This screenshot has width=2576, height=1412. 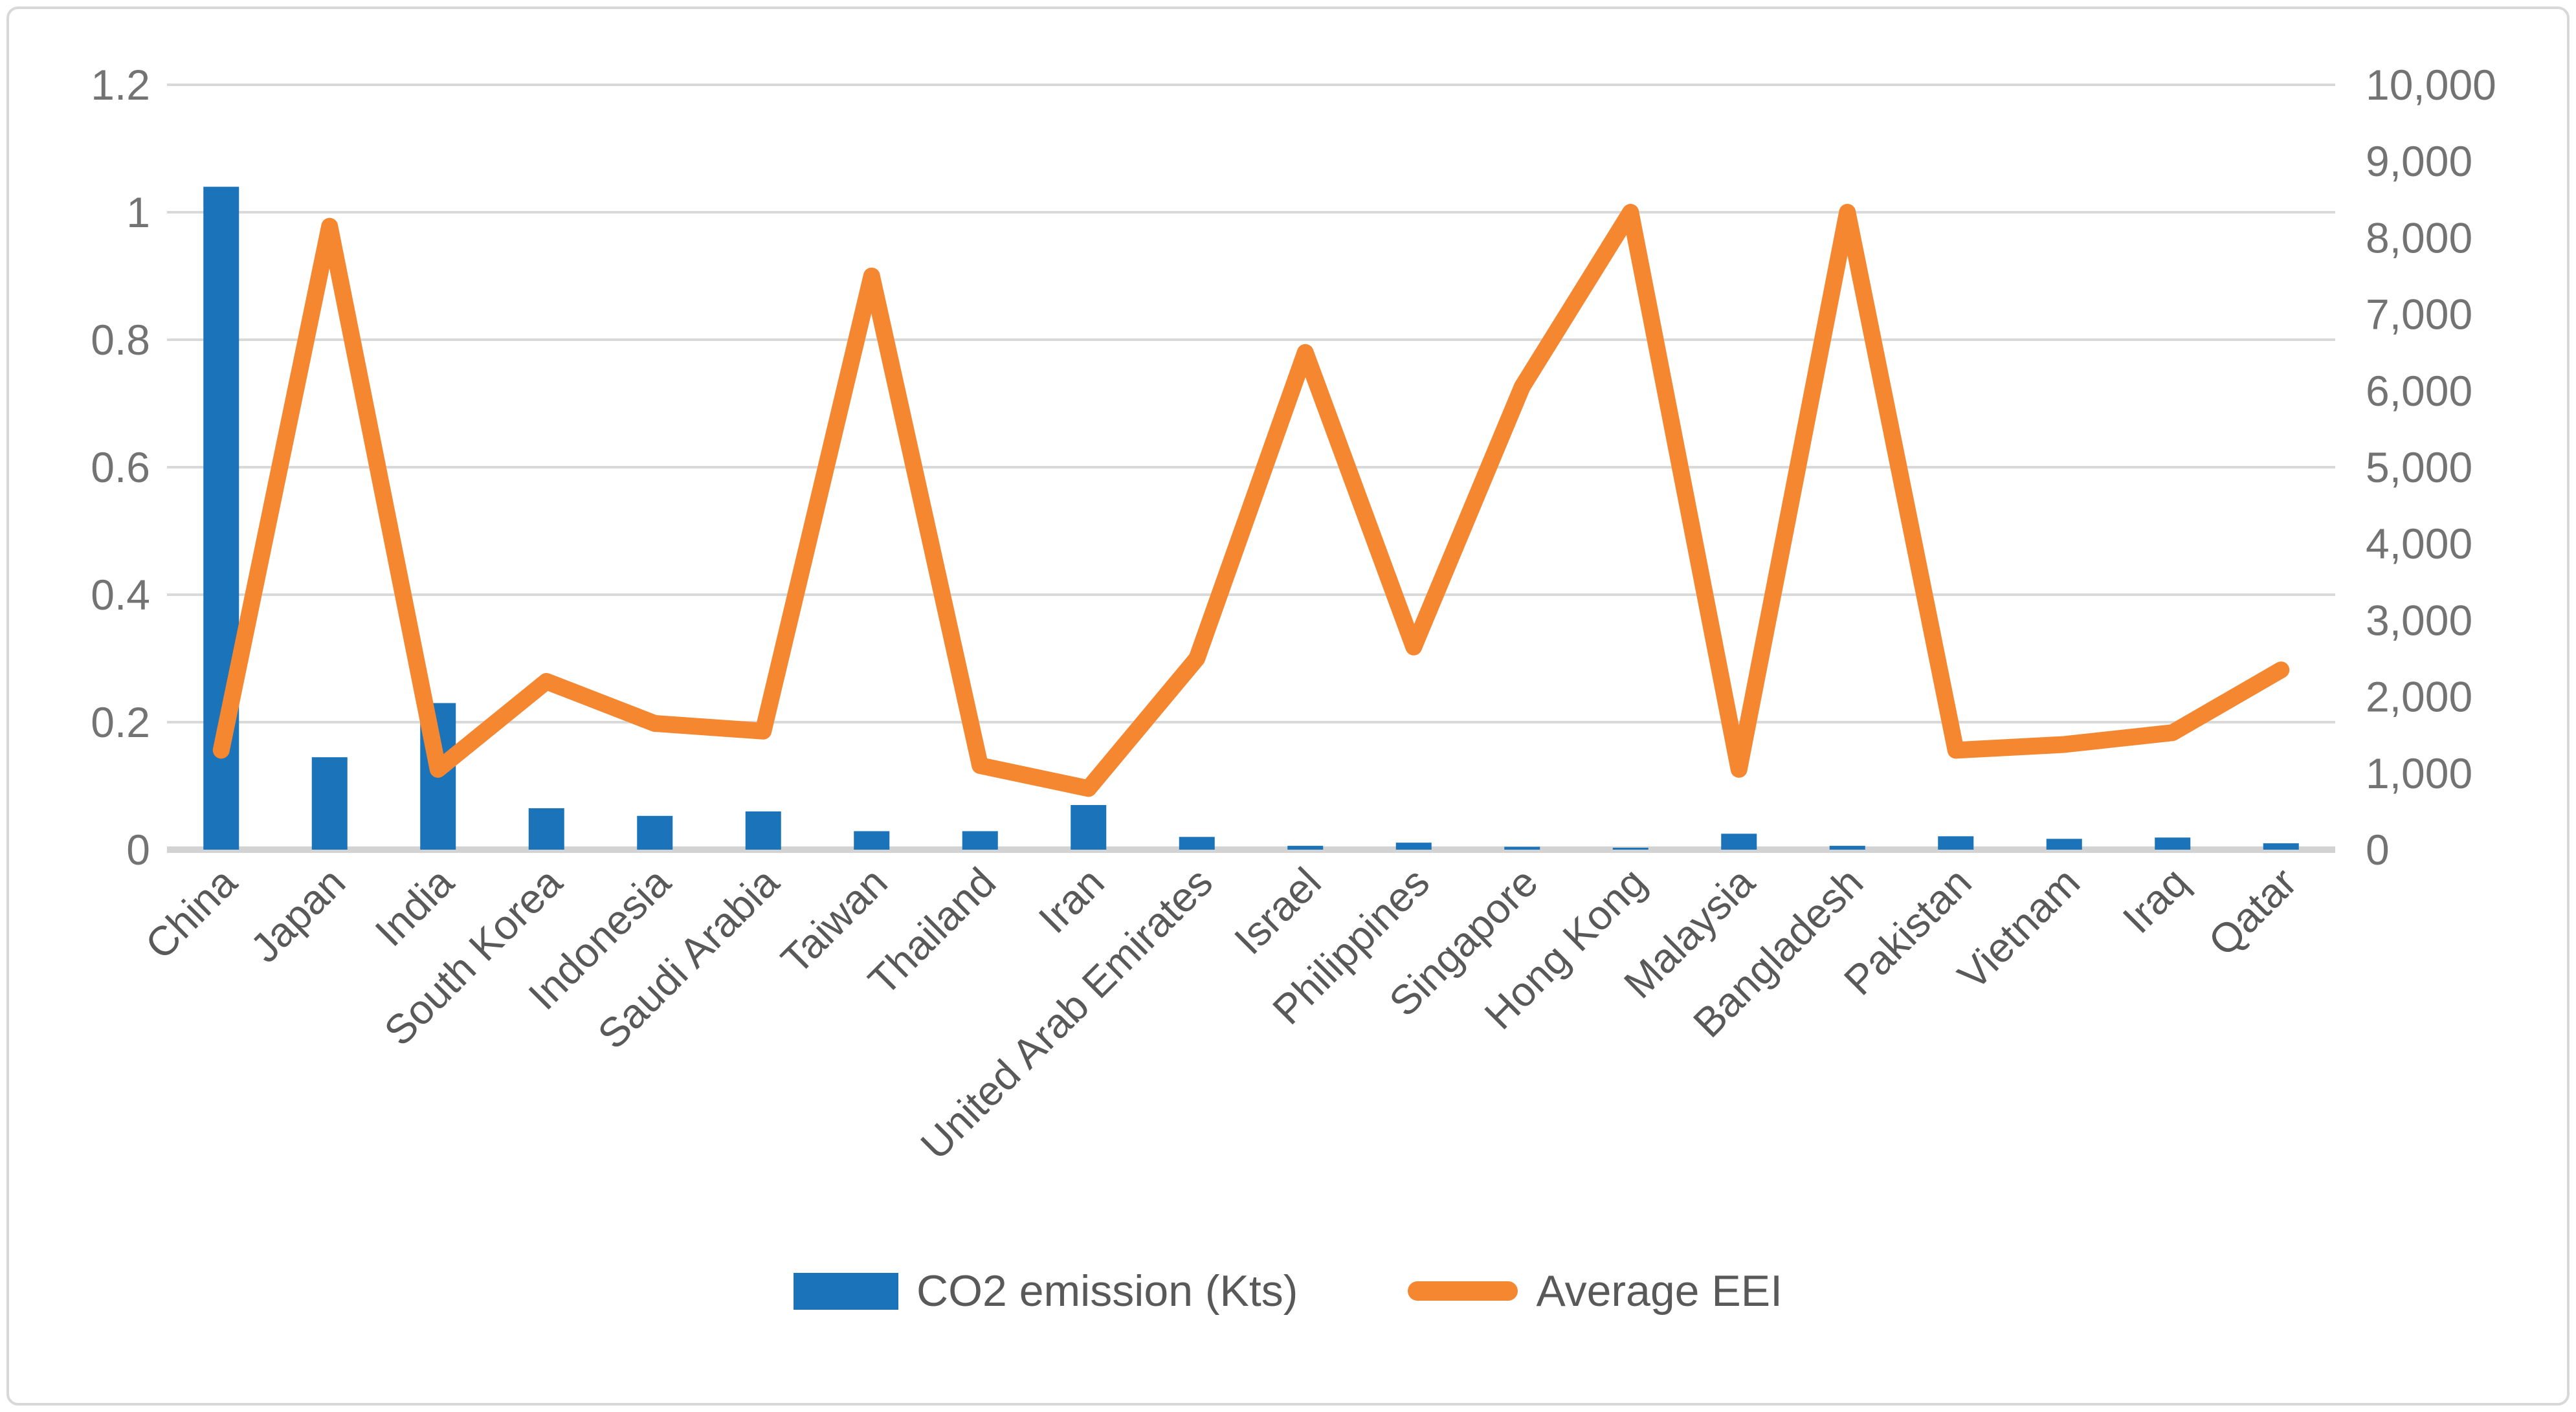 I want to click on category-label-Iraq: Iraq, so click(x=2155, y=900).